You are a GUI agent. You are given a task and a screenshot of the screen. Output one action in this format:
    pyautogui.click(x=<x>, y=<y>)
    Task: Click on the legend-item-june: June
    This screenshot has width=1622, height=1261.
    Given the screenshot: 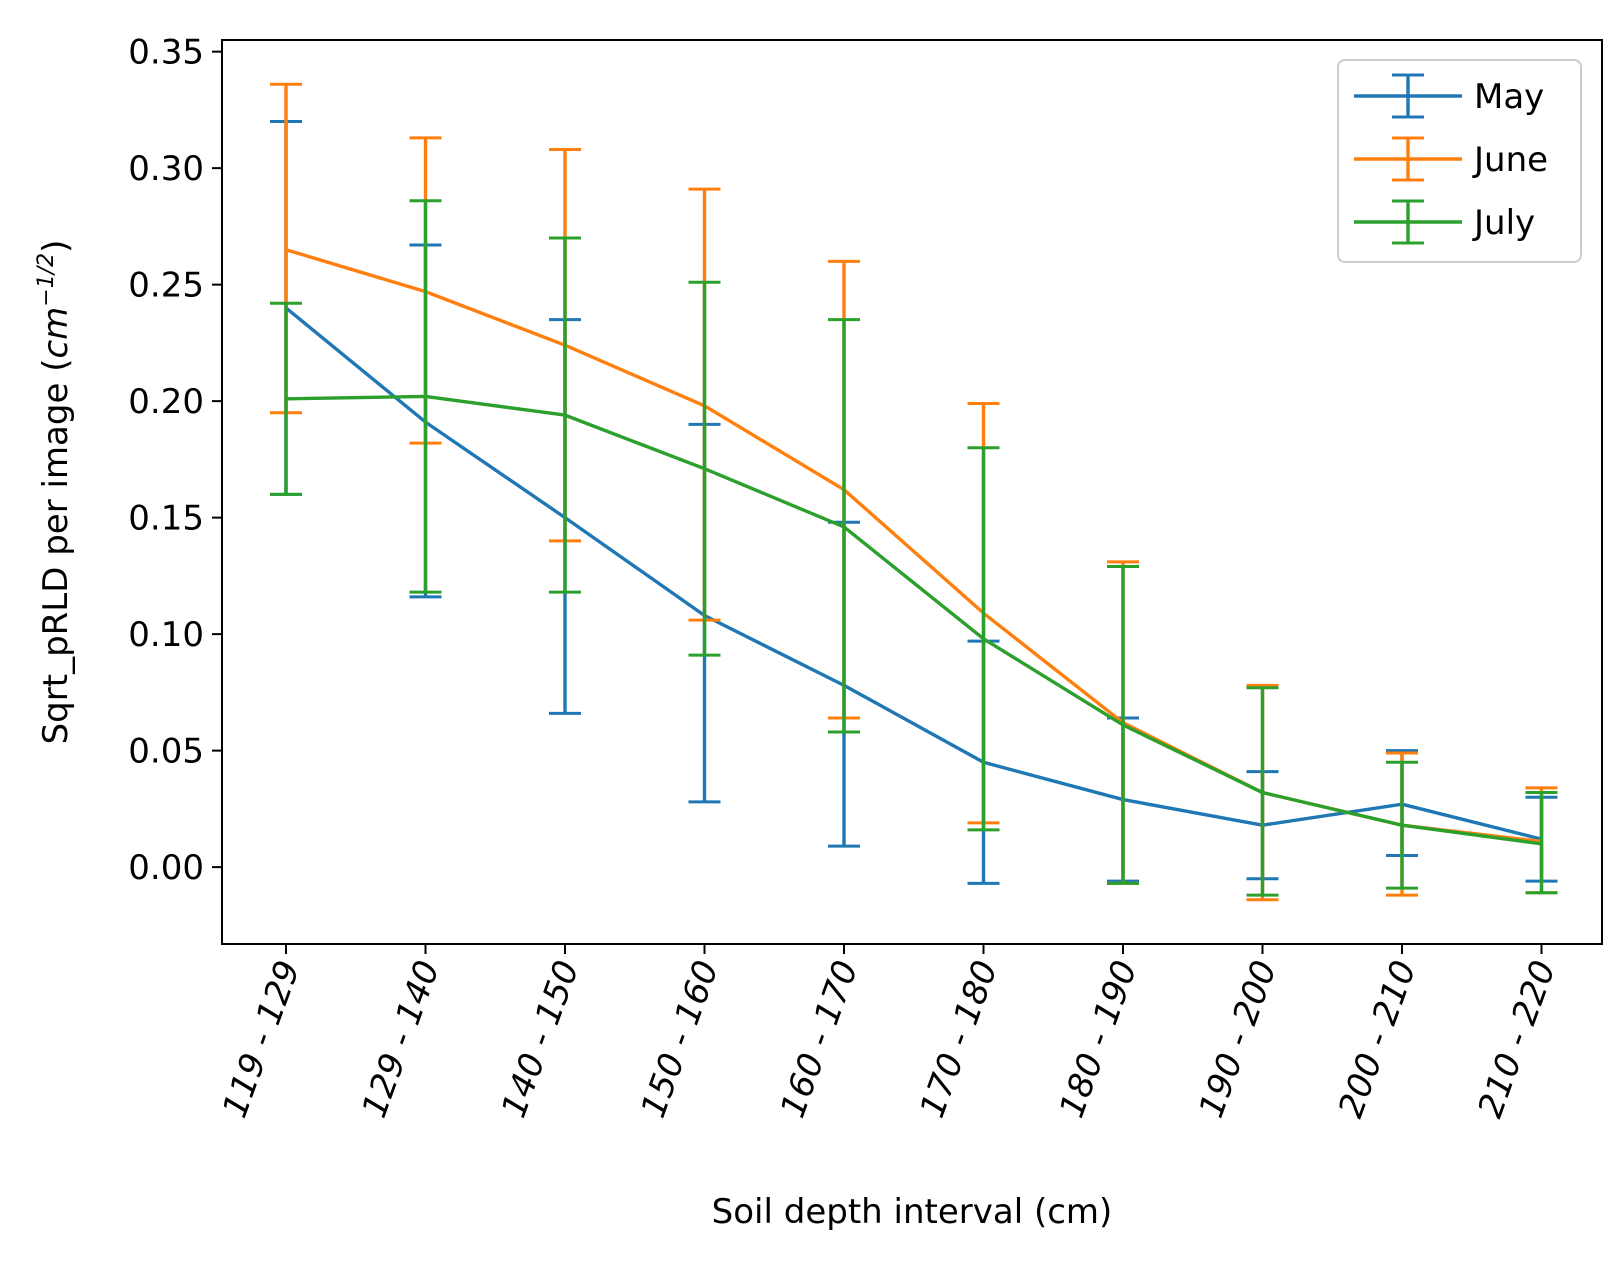 What is the action you would take?
    pyautogui.click(x=1451, y=159)
    